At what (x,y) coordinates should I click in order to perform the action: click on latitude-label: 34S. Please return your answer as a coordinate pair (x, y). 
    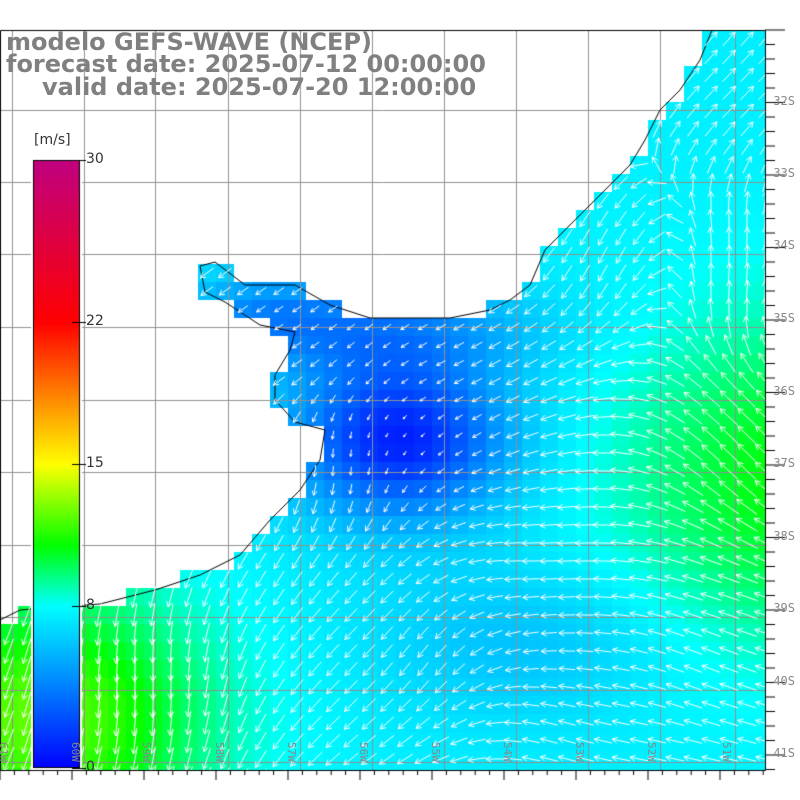
    Looking at the image, I should click on (784, 245).